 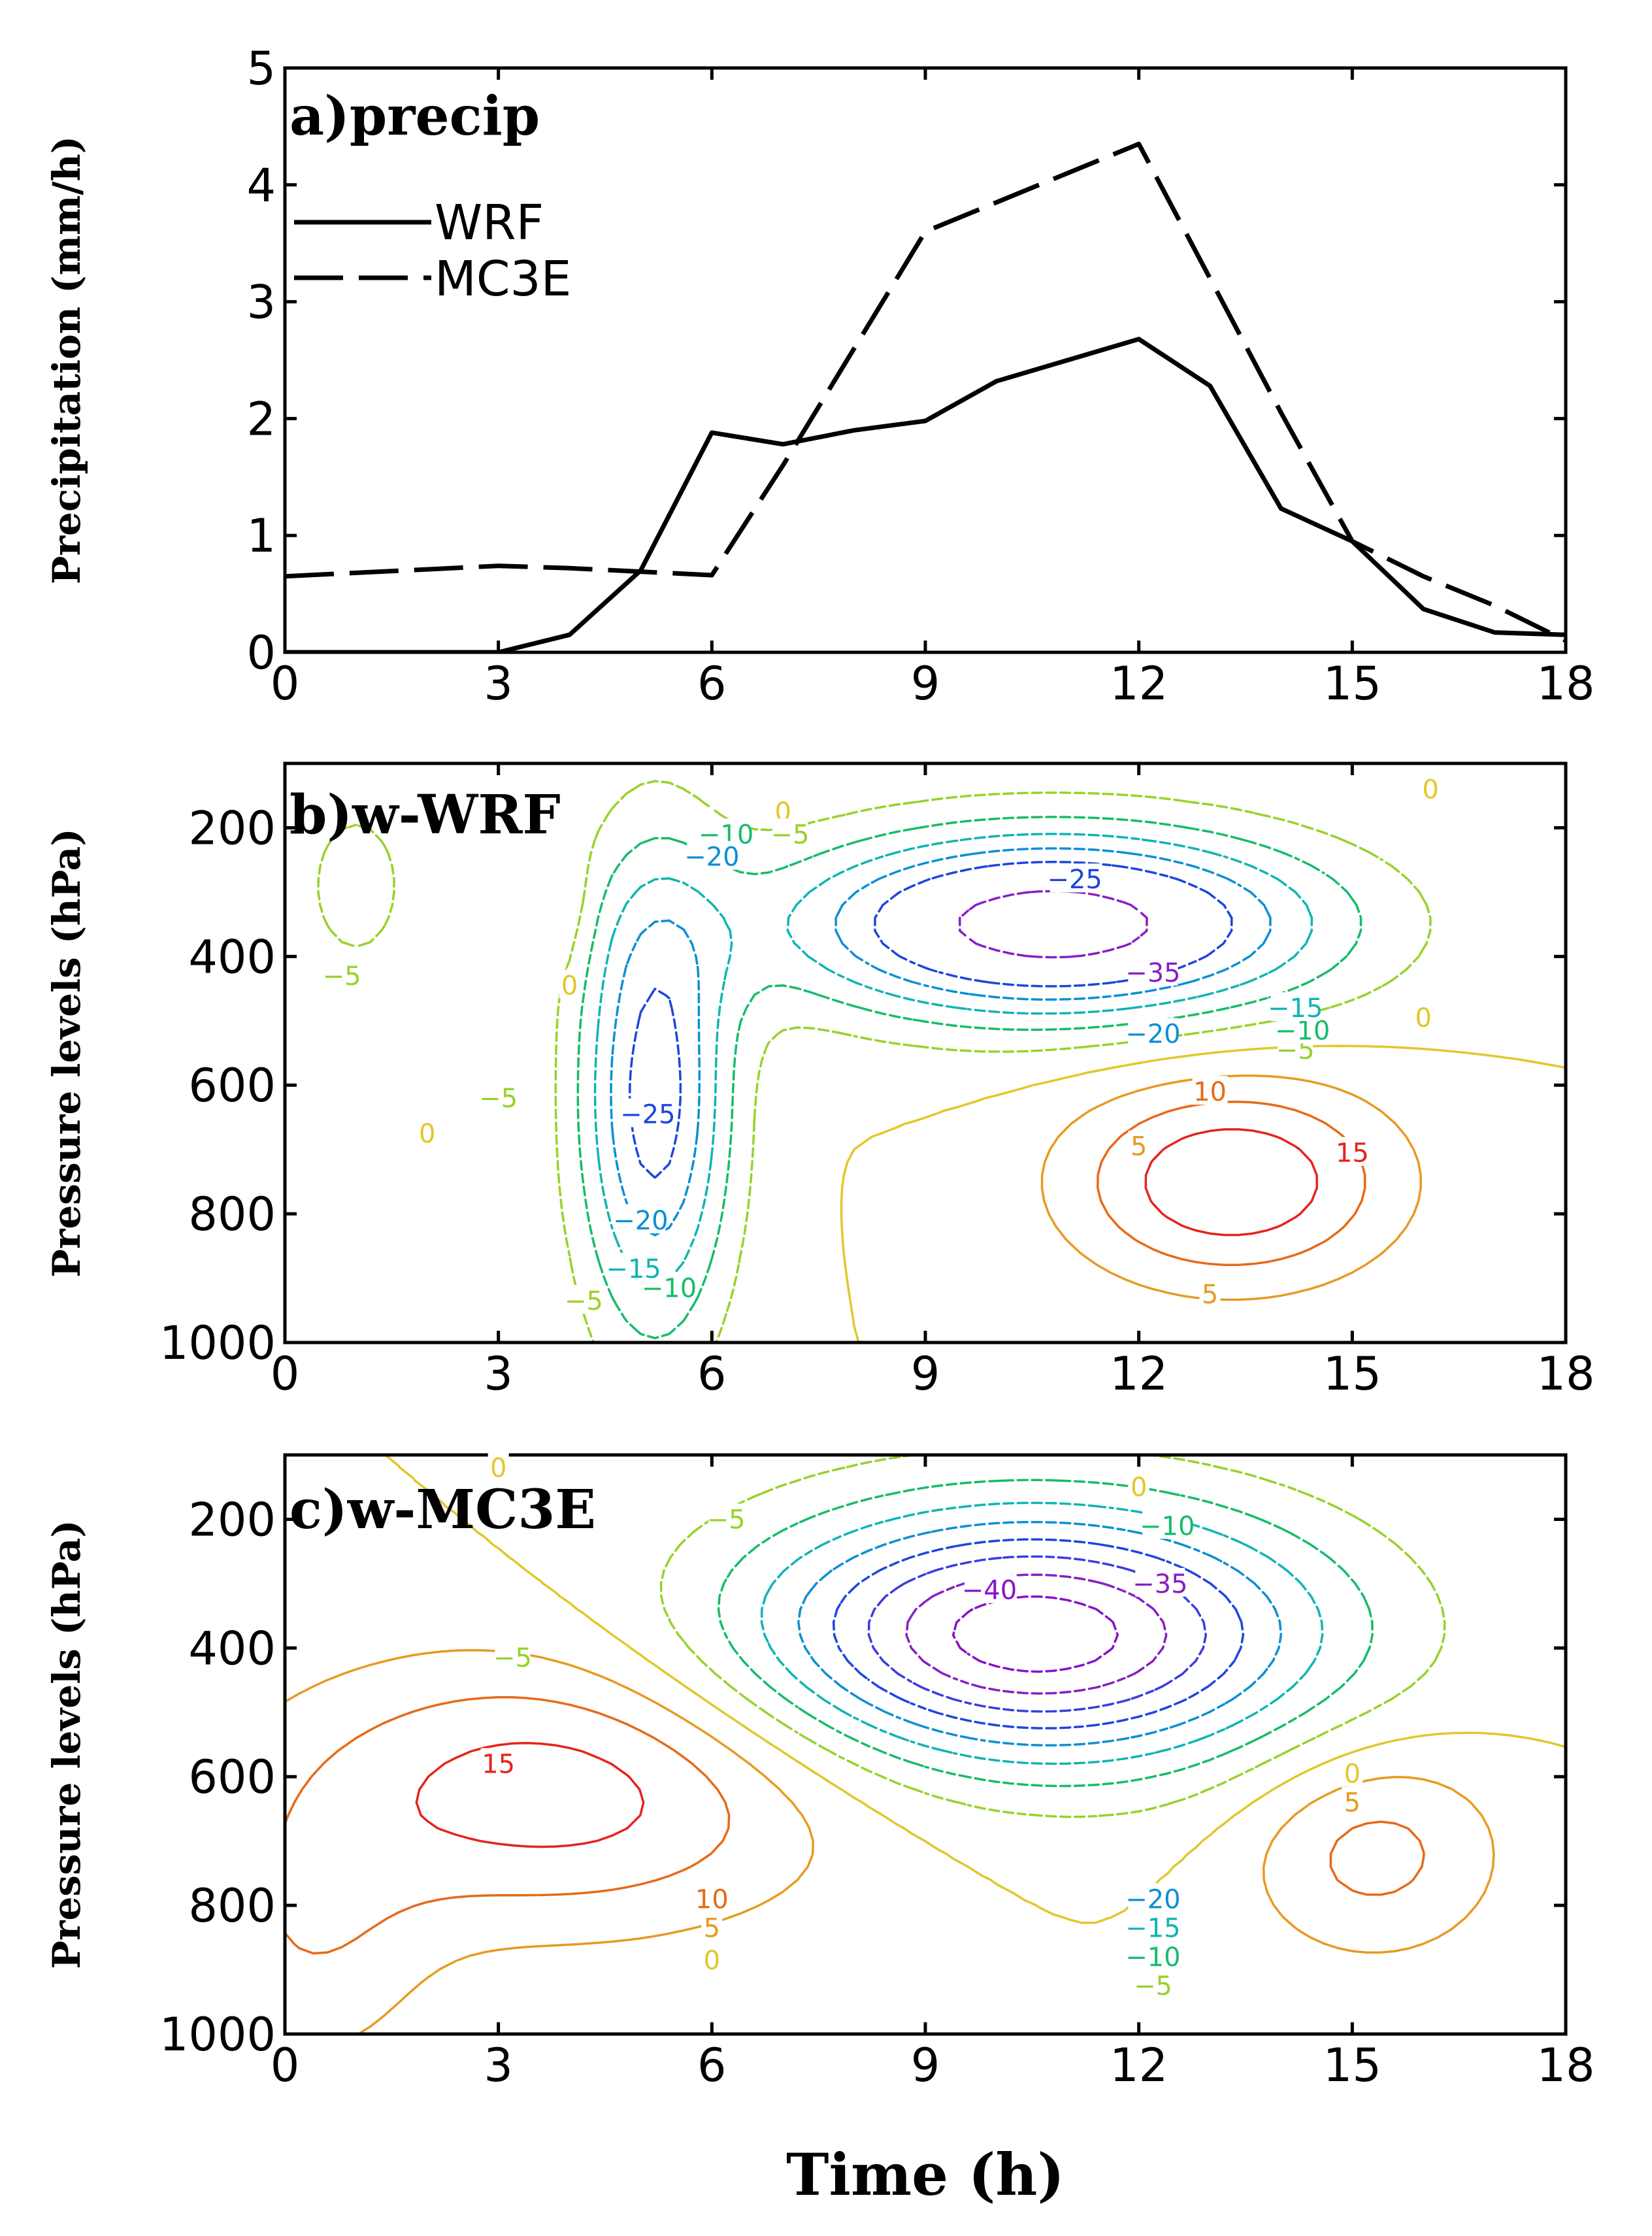 What do you see at coordinates (232, 828) in the screenshot?
I see `panel-b-ytick-label: 200` at bounding box center [232, 828].